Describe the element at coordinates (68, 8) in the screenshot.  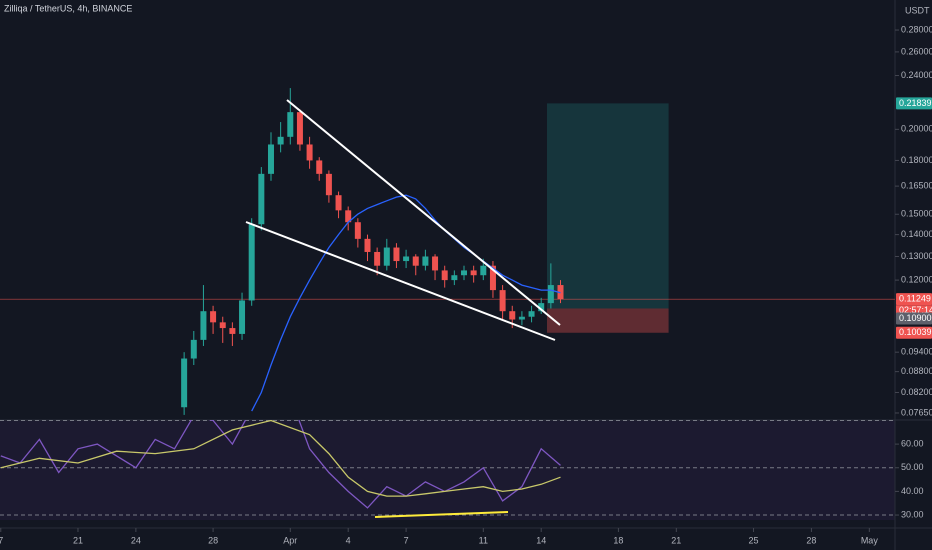
I see `symbol-title: Zilliqa / TetherUS, 4h, BINANCE` at that location.